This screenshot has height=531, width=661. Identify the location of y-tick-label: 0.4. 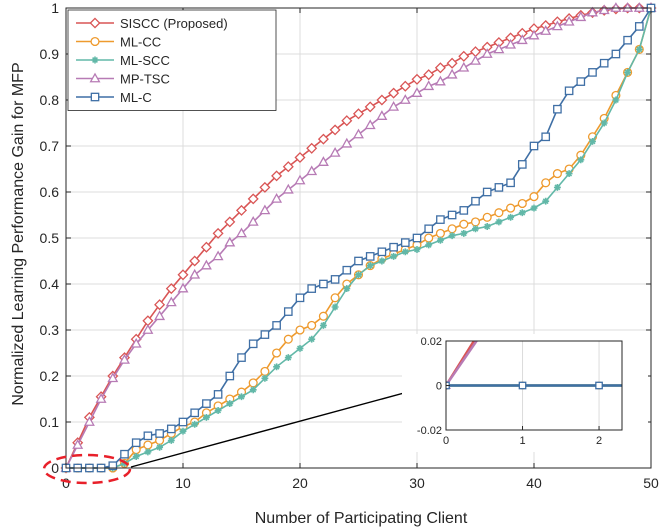
(50, 284).